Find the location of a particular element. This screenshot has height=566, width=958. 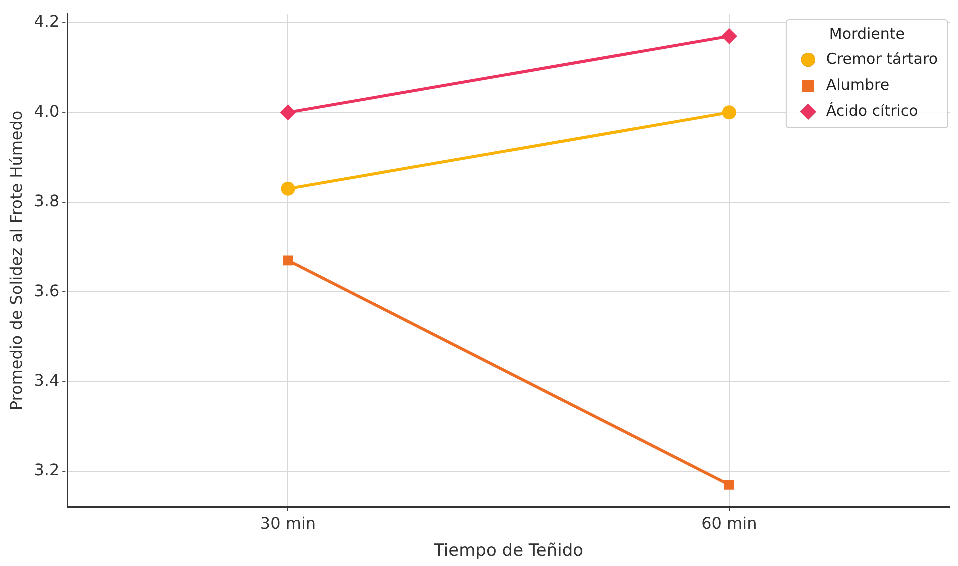

y-tick-label: 3.2 is located at coordinates (47, 470).